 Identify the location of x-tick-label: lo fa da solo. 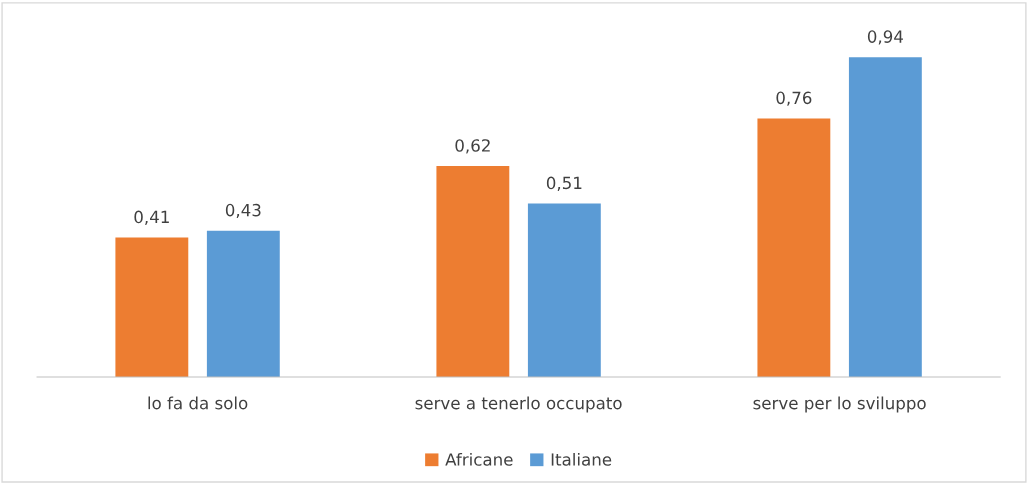
(198, 403).